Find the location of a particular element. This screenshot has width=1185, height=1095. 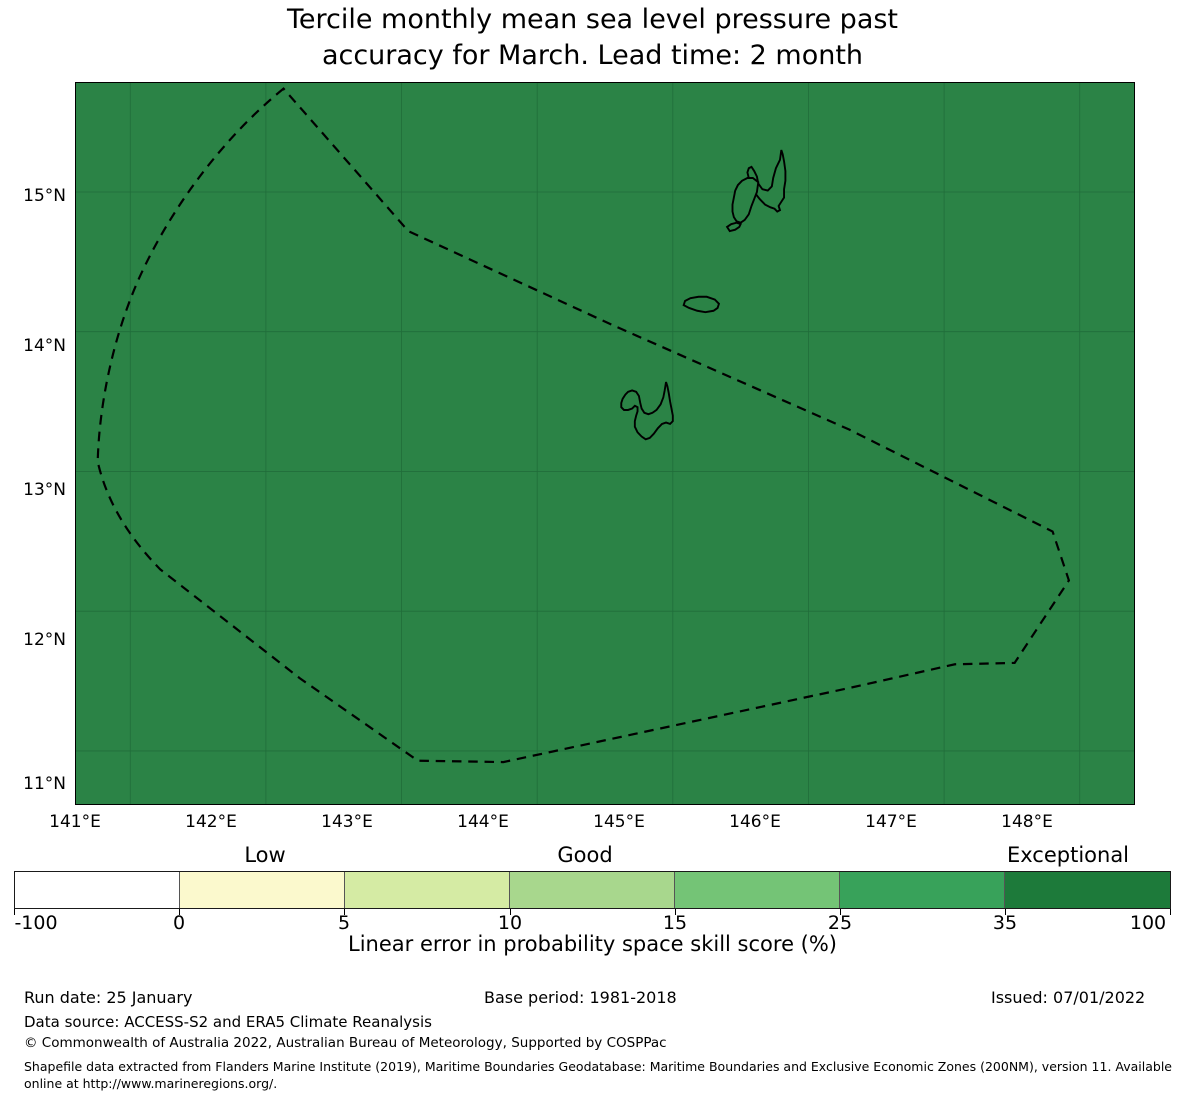

x-tick-label: 141°E is located at coordinates (75, 822).